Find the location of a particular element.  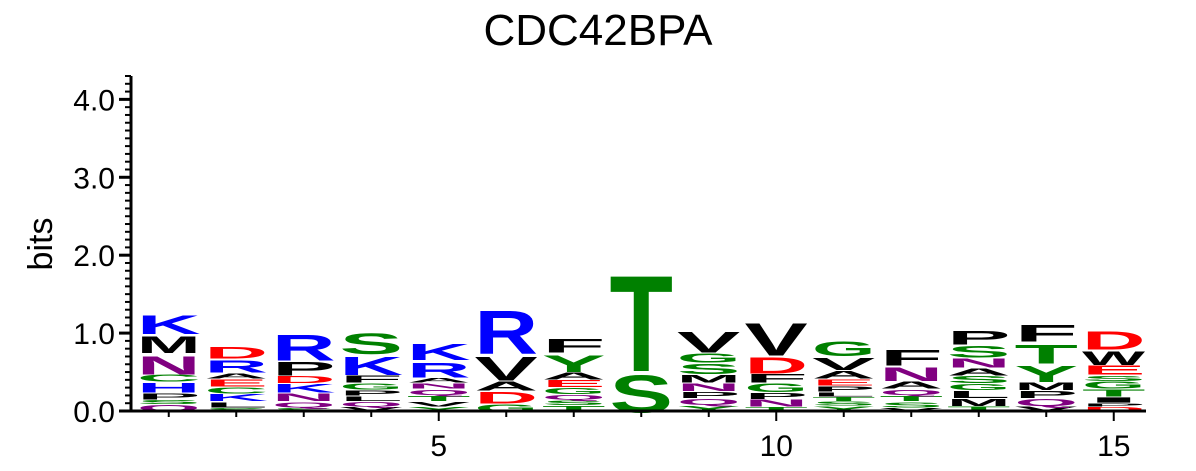

logo-letter-I: I is located at coordinates (1113, 400).